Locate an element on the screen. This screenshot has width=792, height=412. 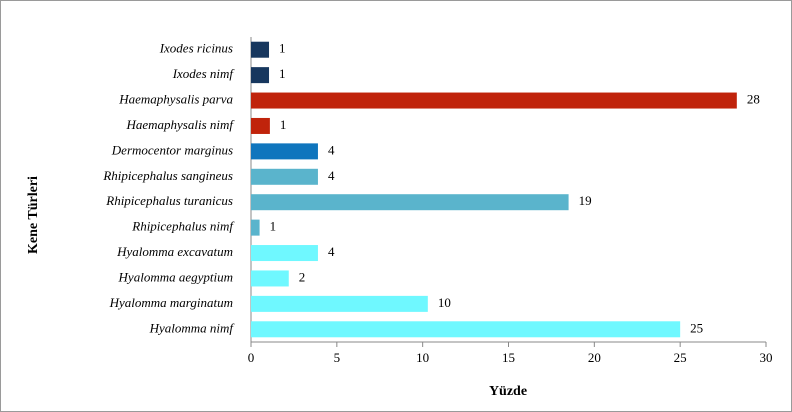
y-axis-title: Kene Türleri is located at coordinates (33, 215).